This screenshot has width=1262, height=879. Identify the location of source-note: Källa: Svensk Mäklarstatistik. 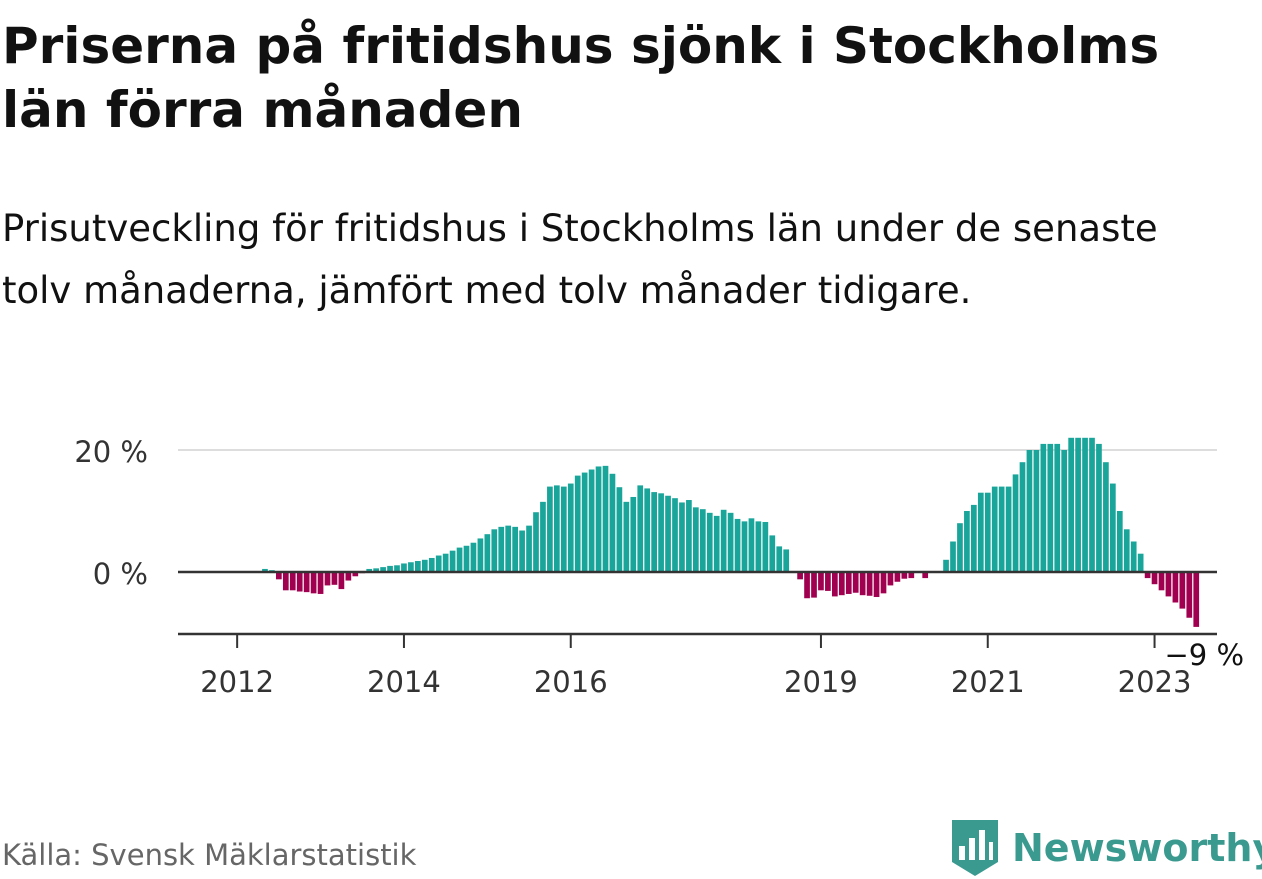
(209, 855).